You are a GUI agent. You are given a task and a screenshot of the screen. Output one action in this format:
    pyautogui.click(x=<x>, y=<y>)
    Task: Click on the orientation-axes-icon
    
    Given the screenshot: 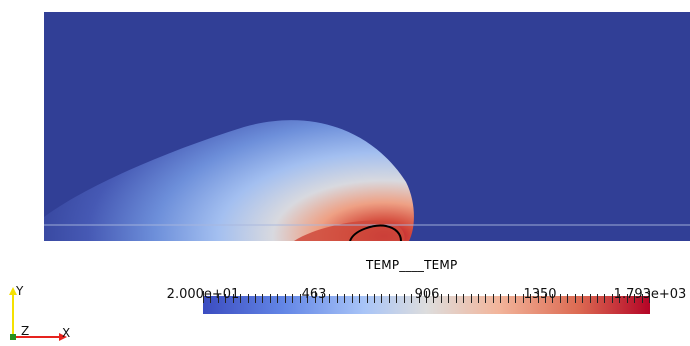 What is the action you would take?
    pyautogui.click(x=38, y=314)
    